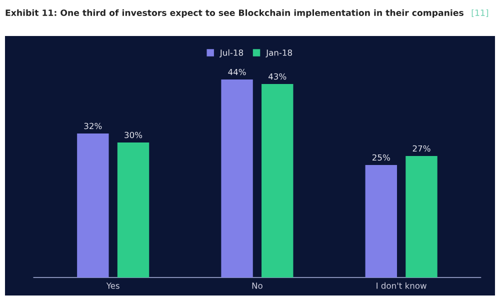 The image size is (500, 300). I want to click on data-label: 30%, so click(133, 135).